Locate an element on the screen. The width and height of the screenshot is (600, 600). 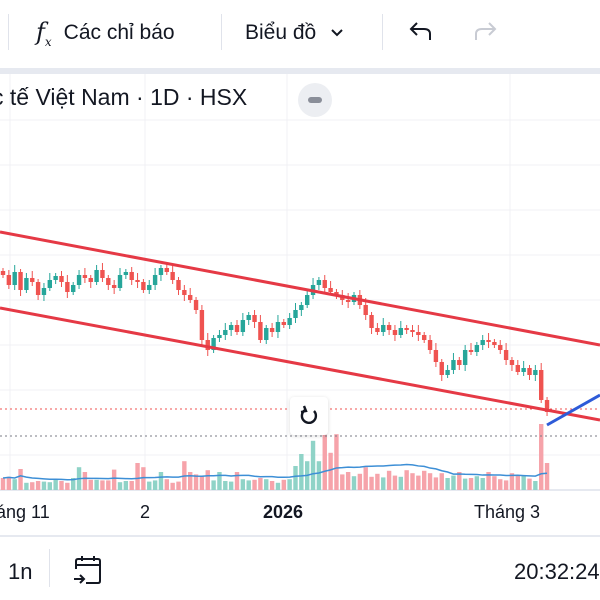
clock-time: 20:32:24 is located at coordinates (557, 571).